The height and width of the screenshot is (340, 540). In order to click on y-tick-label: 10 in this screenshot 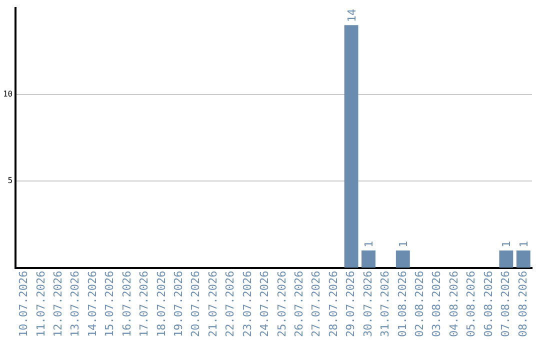, I will do `click(7, 94)`.